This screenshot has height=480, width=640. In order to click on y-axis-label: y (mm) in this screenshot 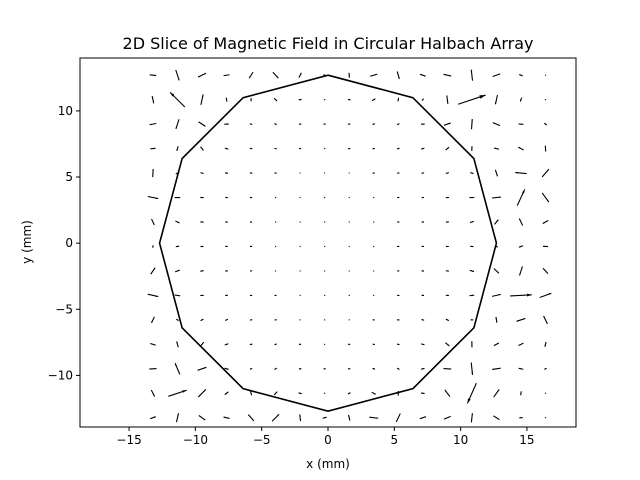, I will do `click(27, 242)`.